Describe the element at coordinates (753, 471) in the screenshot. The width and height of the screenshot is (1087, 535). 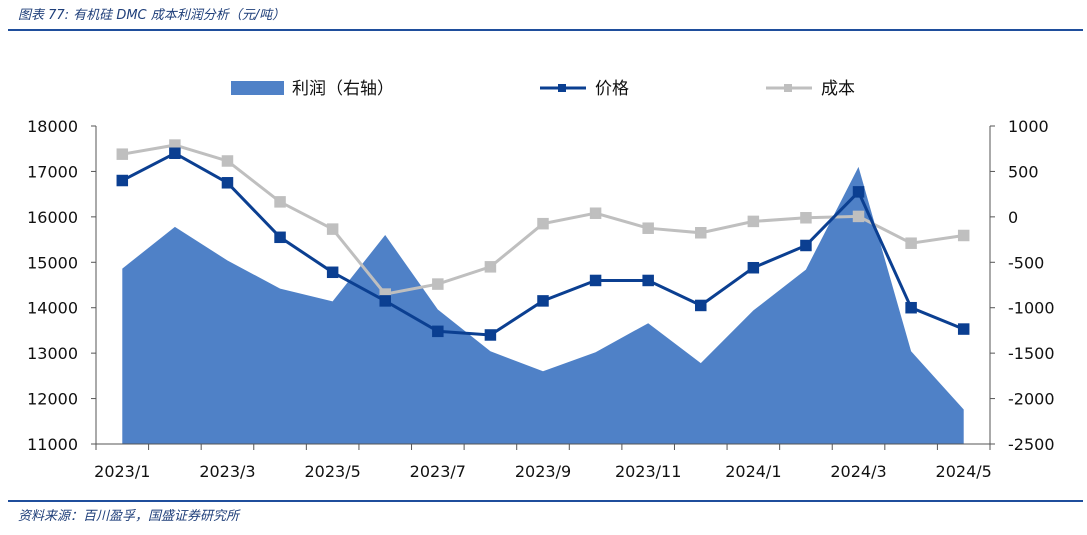
I see `x-tick-label: 2024/1` at that location.